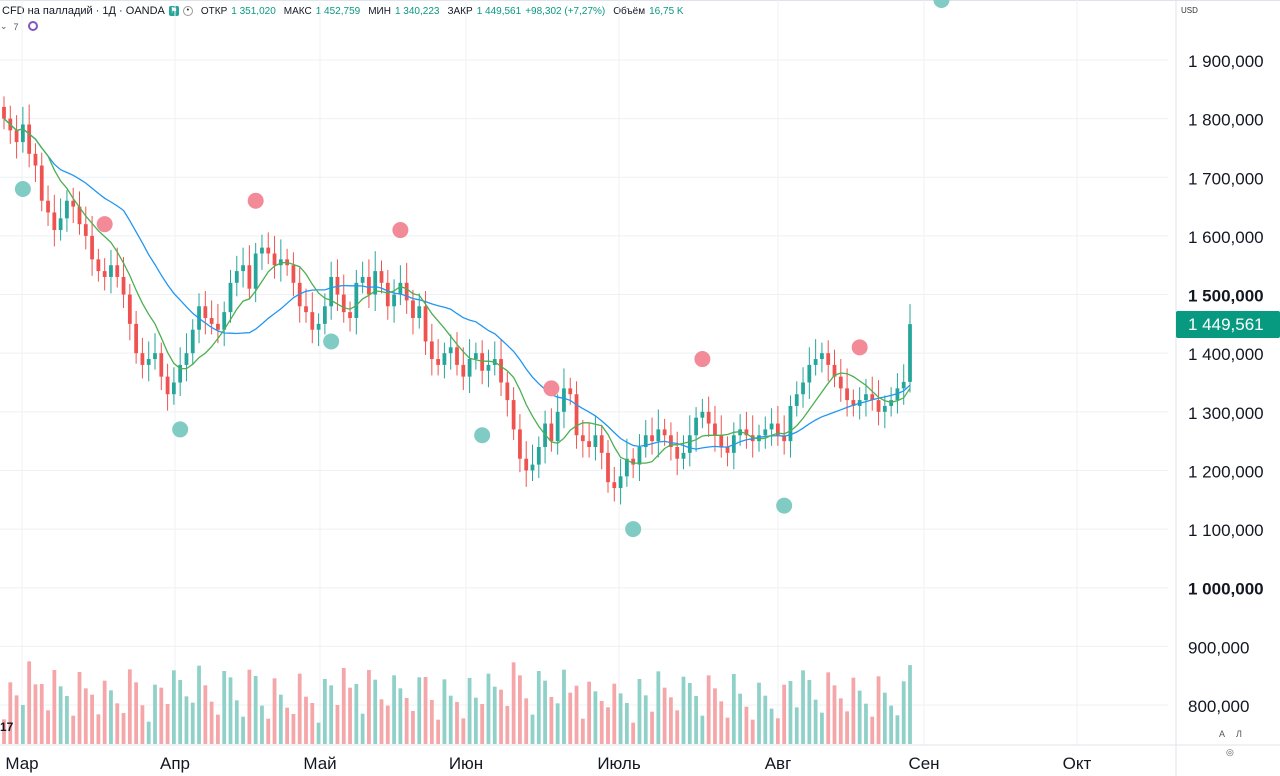 Image resolution: width=1280 pixels, height=776 pixels. Describe the element at coordinates (187, 11) in the screenshot. I see `eye-icon: •` at that location.